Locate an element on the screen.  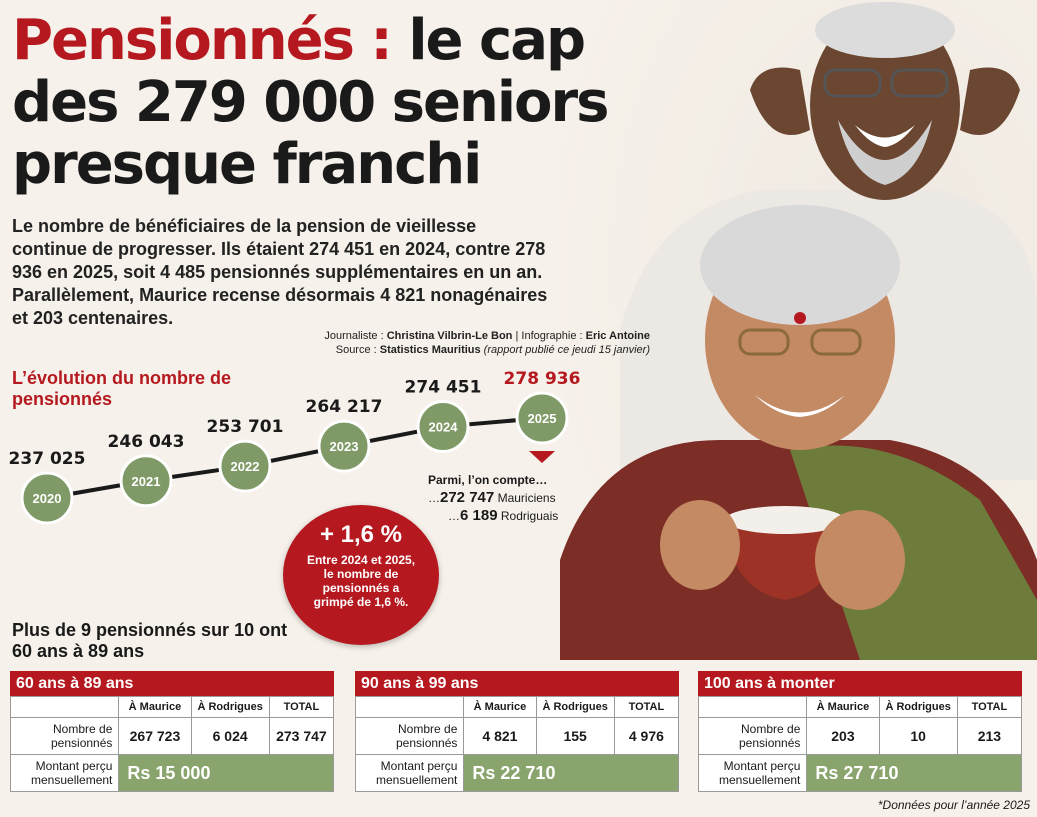
value-label: 246 043 is located at coordinates (146, 442).